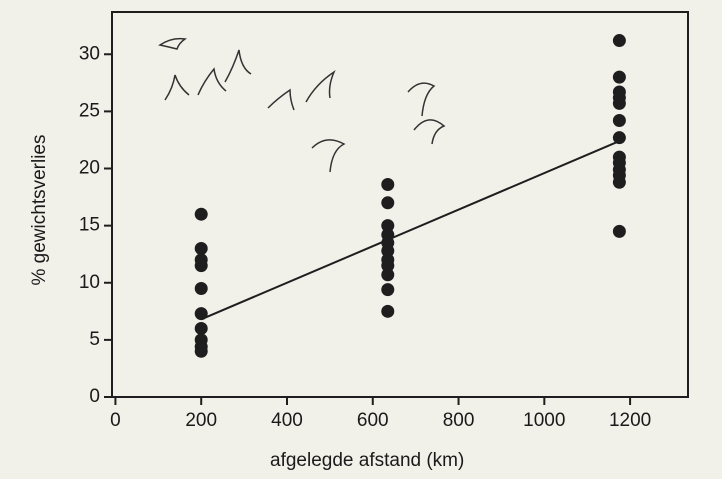 This screenshot has width=722, height=479. Describe the element at coordinates (367, 460) in the screenshot. I see `x-axis-label: afgelegde afstand (km)` at that location.